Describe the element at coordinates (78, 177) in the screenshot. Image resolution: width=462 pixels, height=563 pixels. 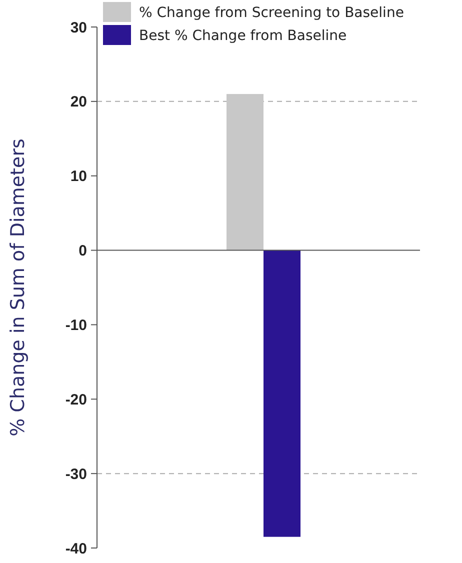
I see `y-tick-label: 10` at that location.